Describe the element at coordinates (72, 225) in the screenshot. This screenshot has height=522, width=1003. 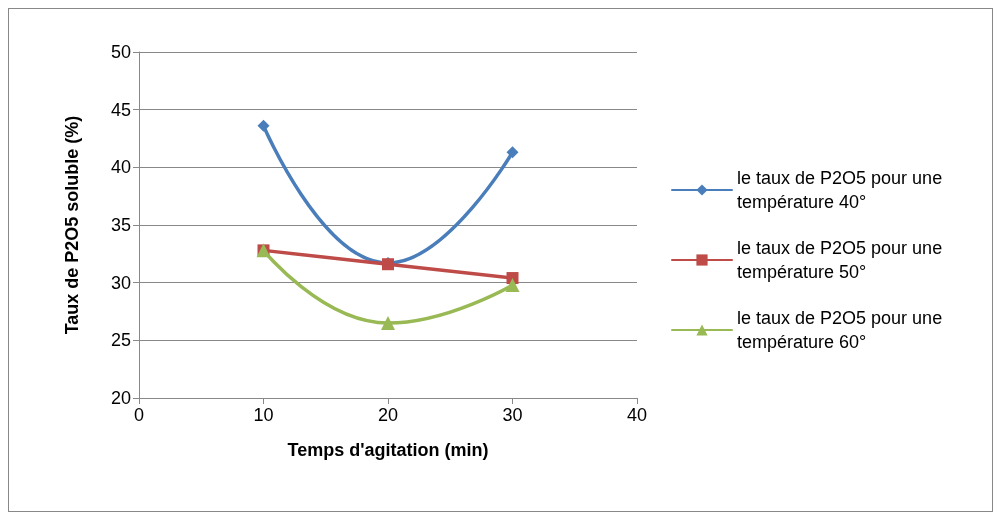
I see `y-axis-title: Taux de P2O5 soluble (%)` at that location.